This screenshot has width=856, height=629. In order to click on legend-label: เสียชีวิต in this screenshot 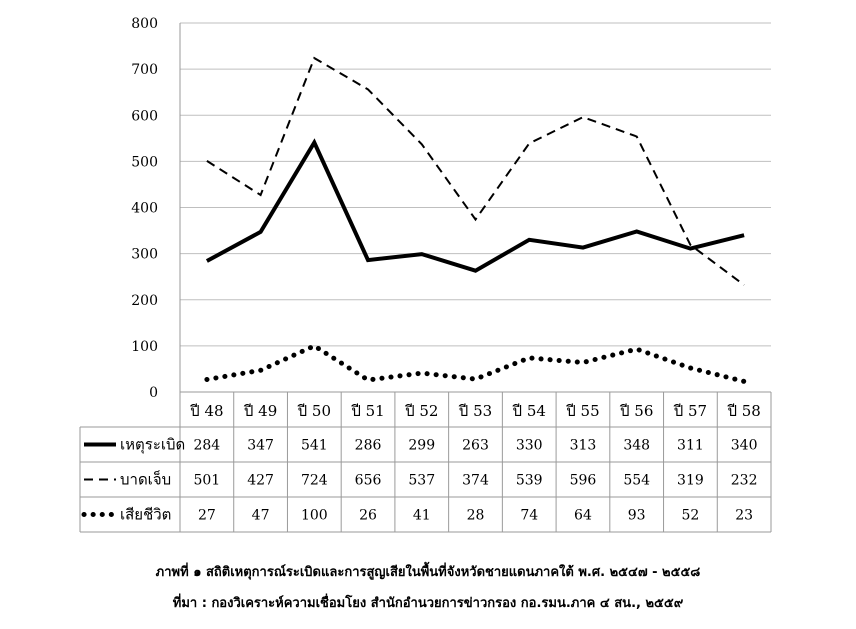, I will do `click(145, 515)`.